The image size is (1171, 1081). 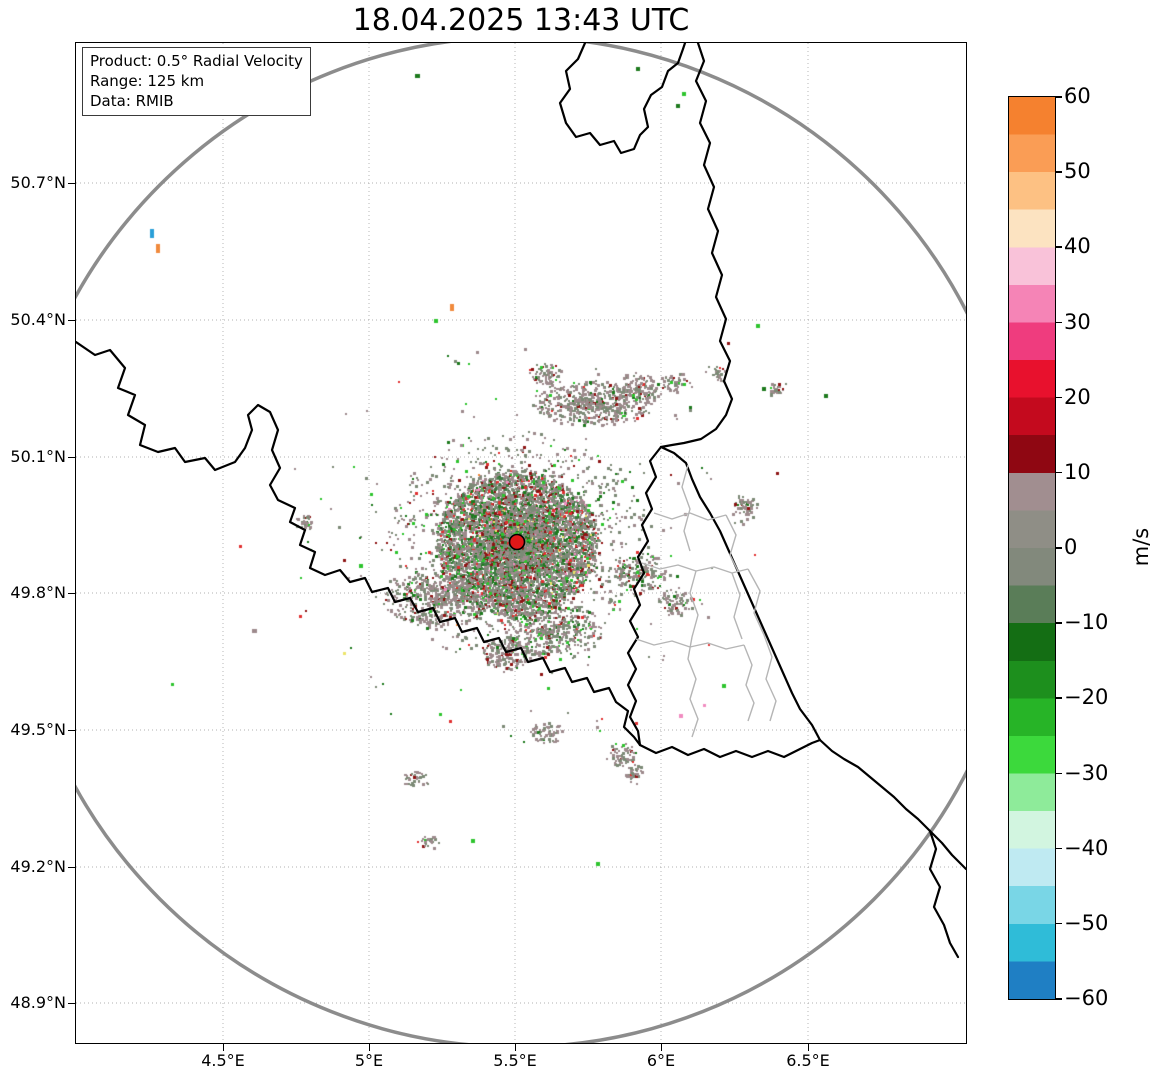 I want to click on colorbar-tick-label: 60, so click(x=1077, y=96).